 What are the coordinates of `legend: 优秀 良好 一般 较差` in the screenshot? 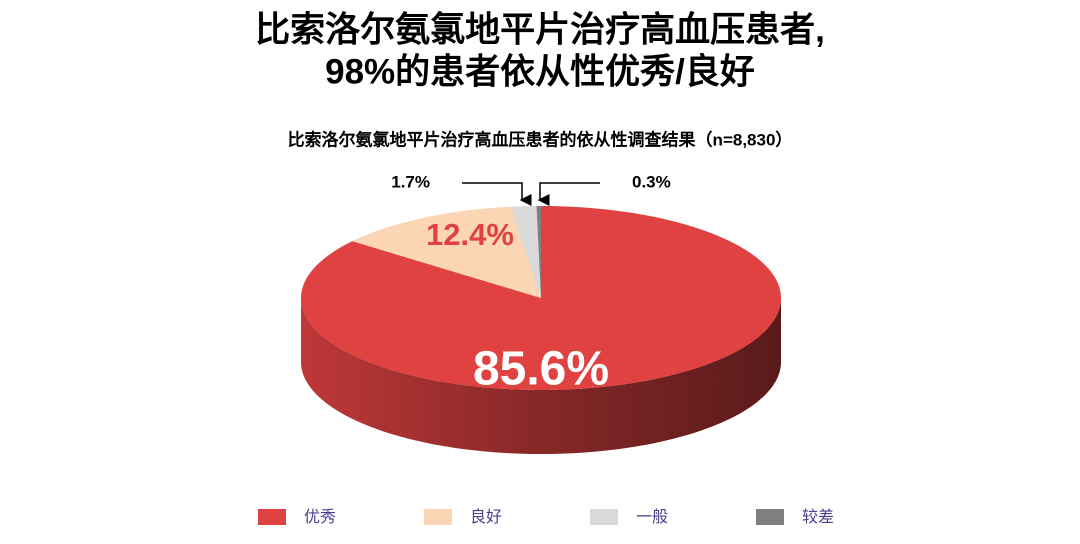 It's located at (546, 517).